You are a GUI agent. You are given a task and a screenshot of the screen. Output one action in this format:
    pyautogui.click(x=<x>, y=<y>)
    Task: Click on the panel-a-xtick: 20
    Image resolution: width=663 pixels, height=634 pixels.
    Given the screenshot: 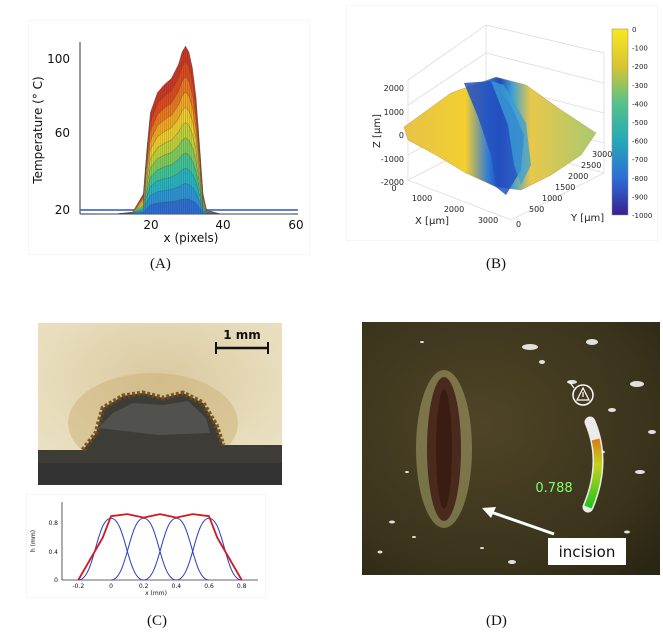 What is the action you would take?
    pyautogui.click(x=150, y=225)
    